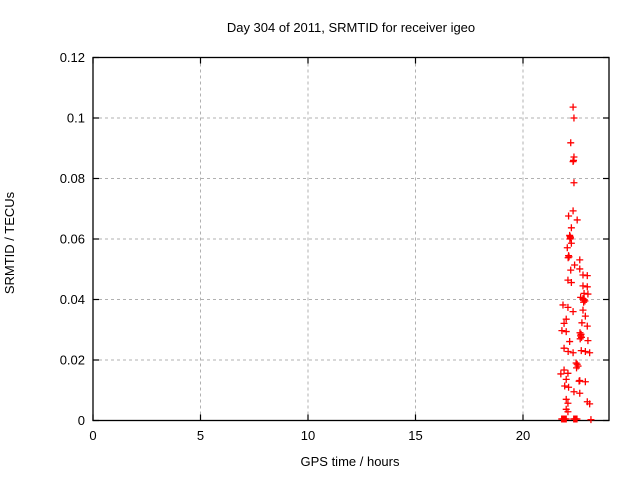  What do you see at coordinates (415, 435) in the screenshot?
I see `x-tick-label: 15` at bounding box center [415, 435].